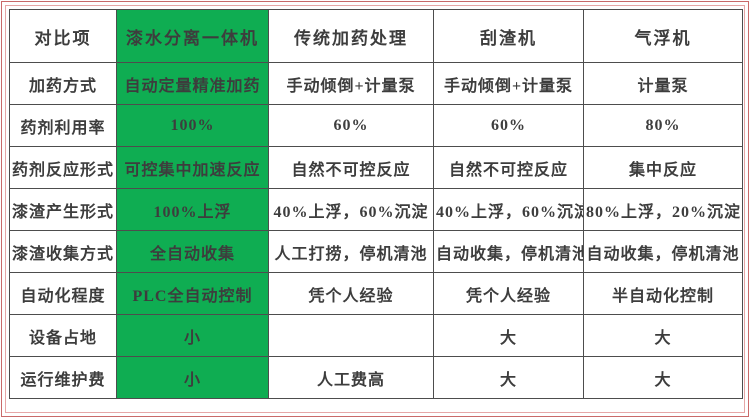 The width and height of the screenshot is (750, 418). What do you see at coordinates (351, 377) in the screenshot?
I see `table-cell: 人工费高` at bounding box center [351, 377].